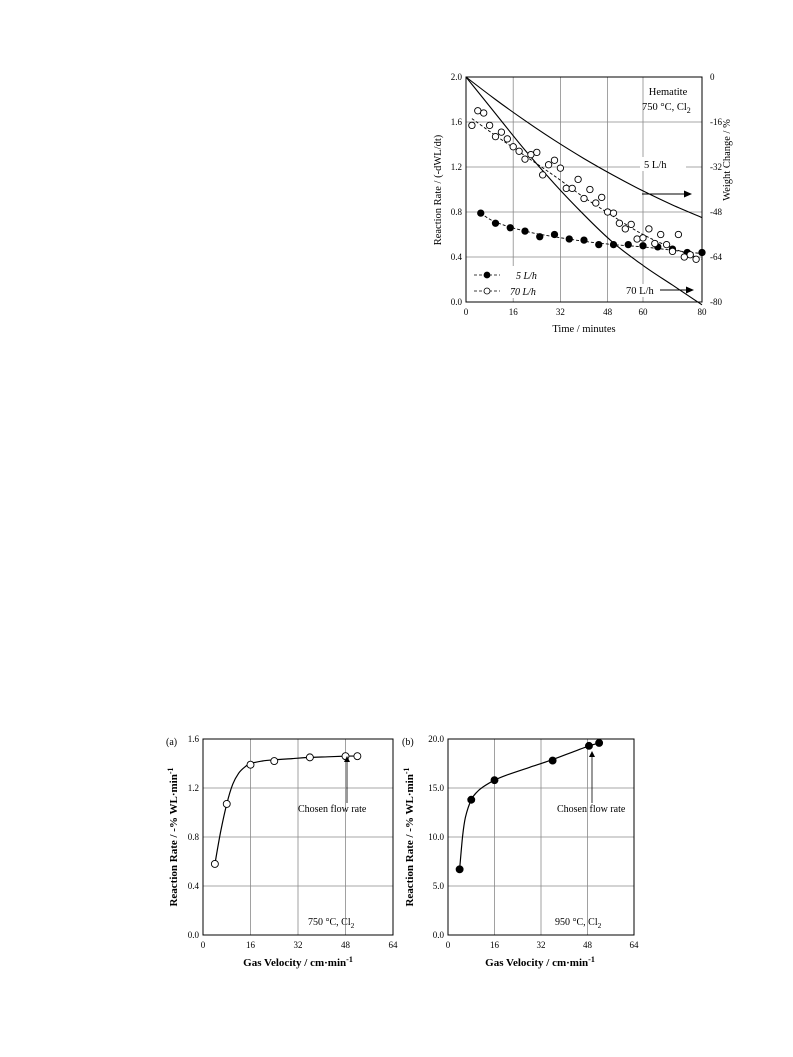  I want to click on y-tick-label: 0.4, so click(194, 886).